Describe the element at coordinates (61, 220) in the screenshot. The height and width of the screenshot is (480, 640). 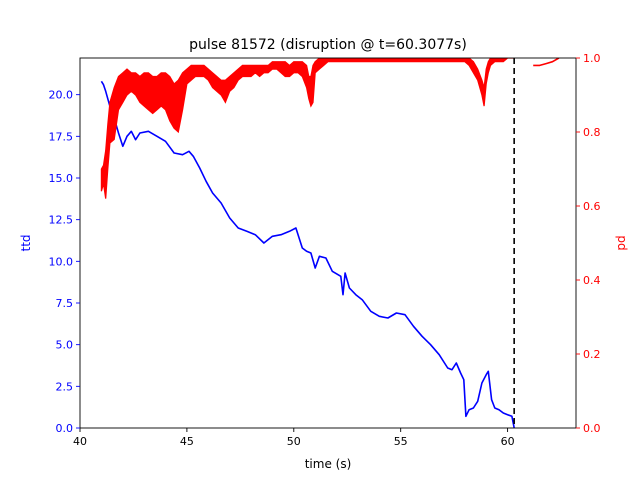
I see `y-left-tick-label: 12.5` at that location.